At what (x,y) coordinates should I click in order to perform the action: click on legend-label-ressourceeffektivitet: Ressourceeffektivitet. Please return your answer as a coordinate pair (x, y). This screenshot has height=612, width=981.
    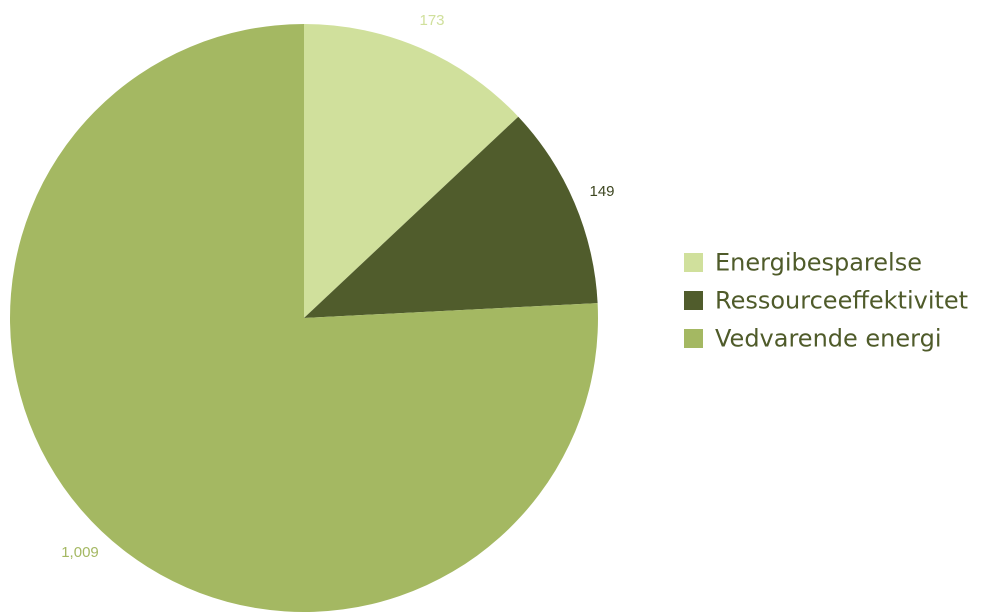
    Looking at the image, I should click on (841, 301).